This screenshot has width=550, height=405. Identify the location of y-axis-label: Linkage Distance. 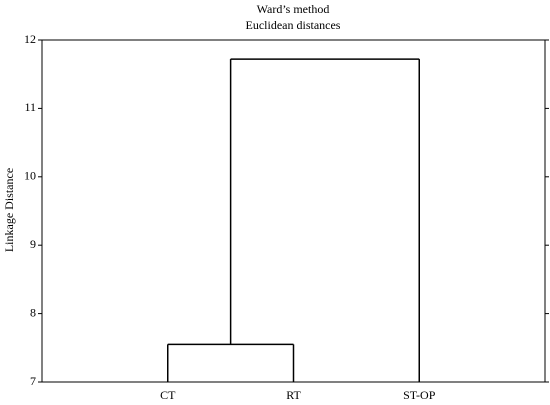
(9, 210).